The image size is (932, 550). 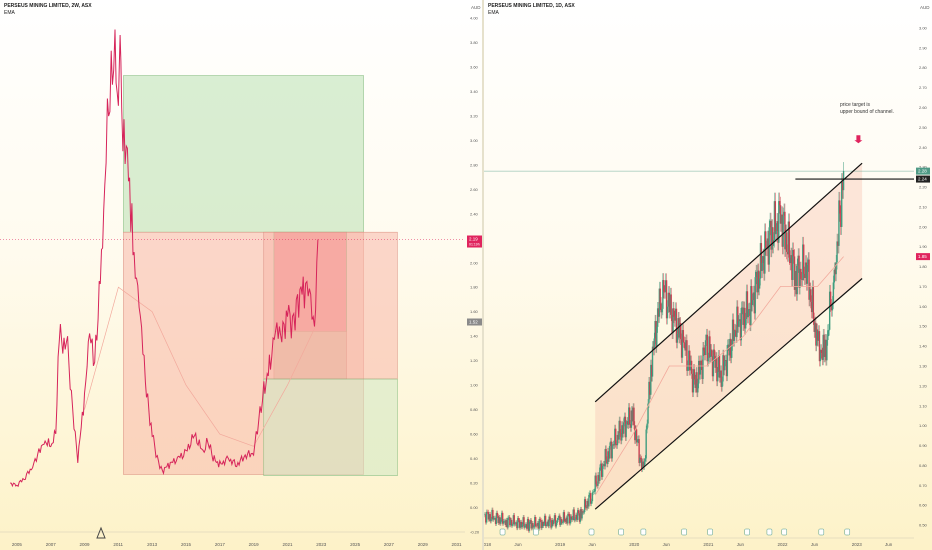 What do you see at coordinates (867, 112) in the screenshot?
I see `annotation-text: upper bound of channel.` at bounding box center [867, 112].